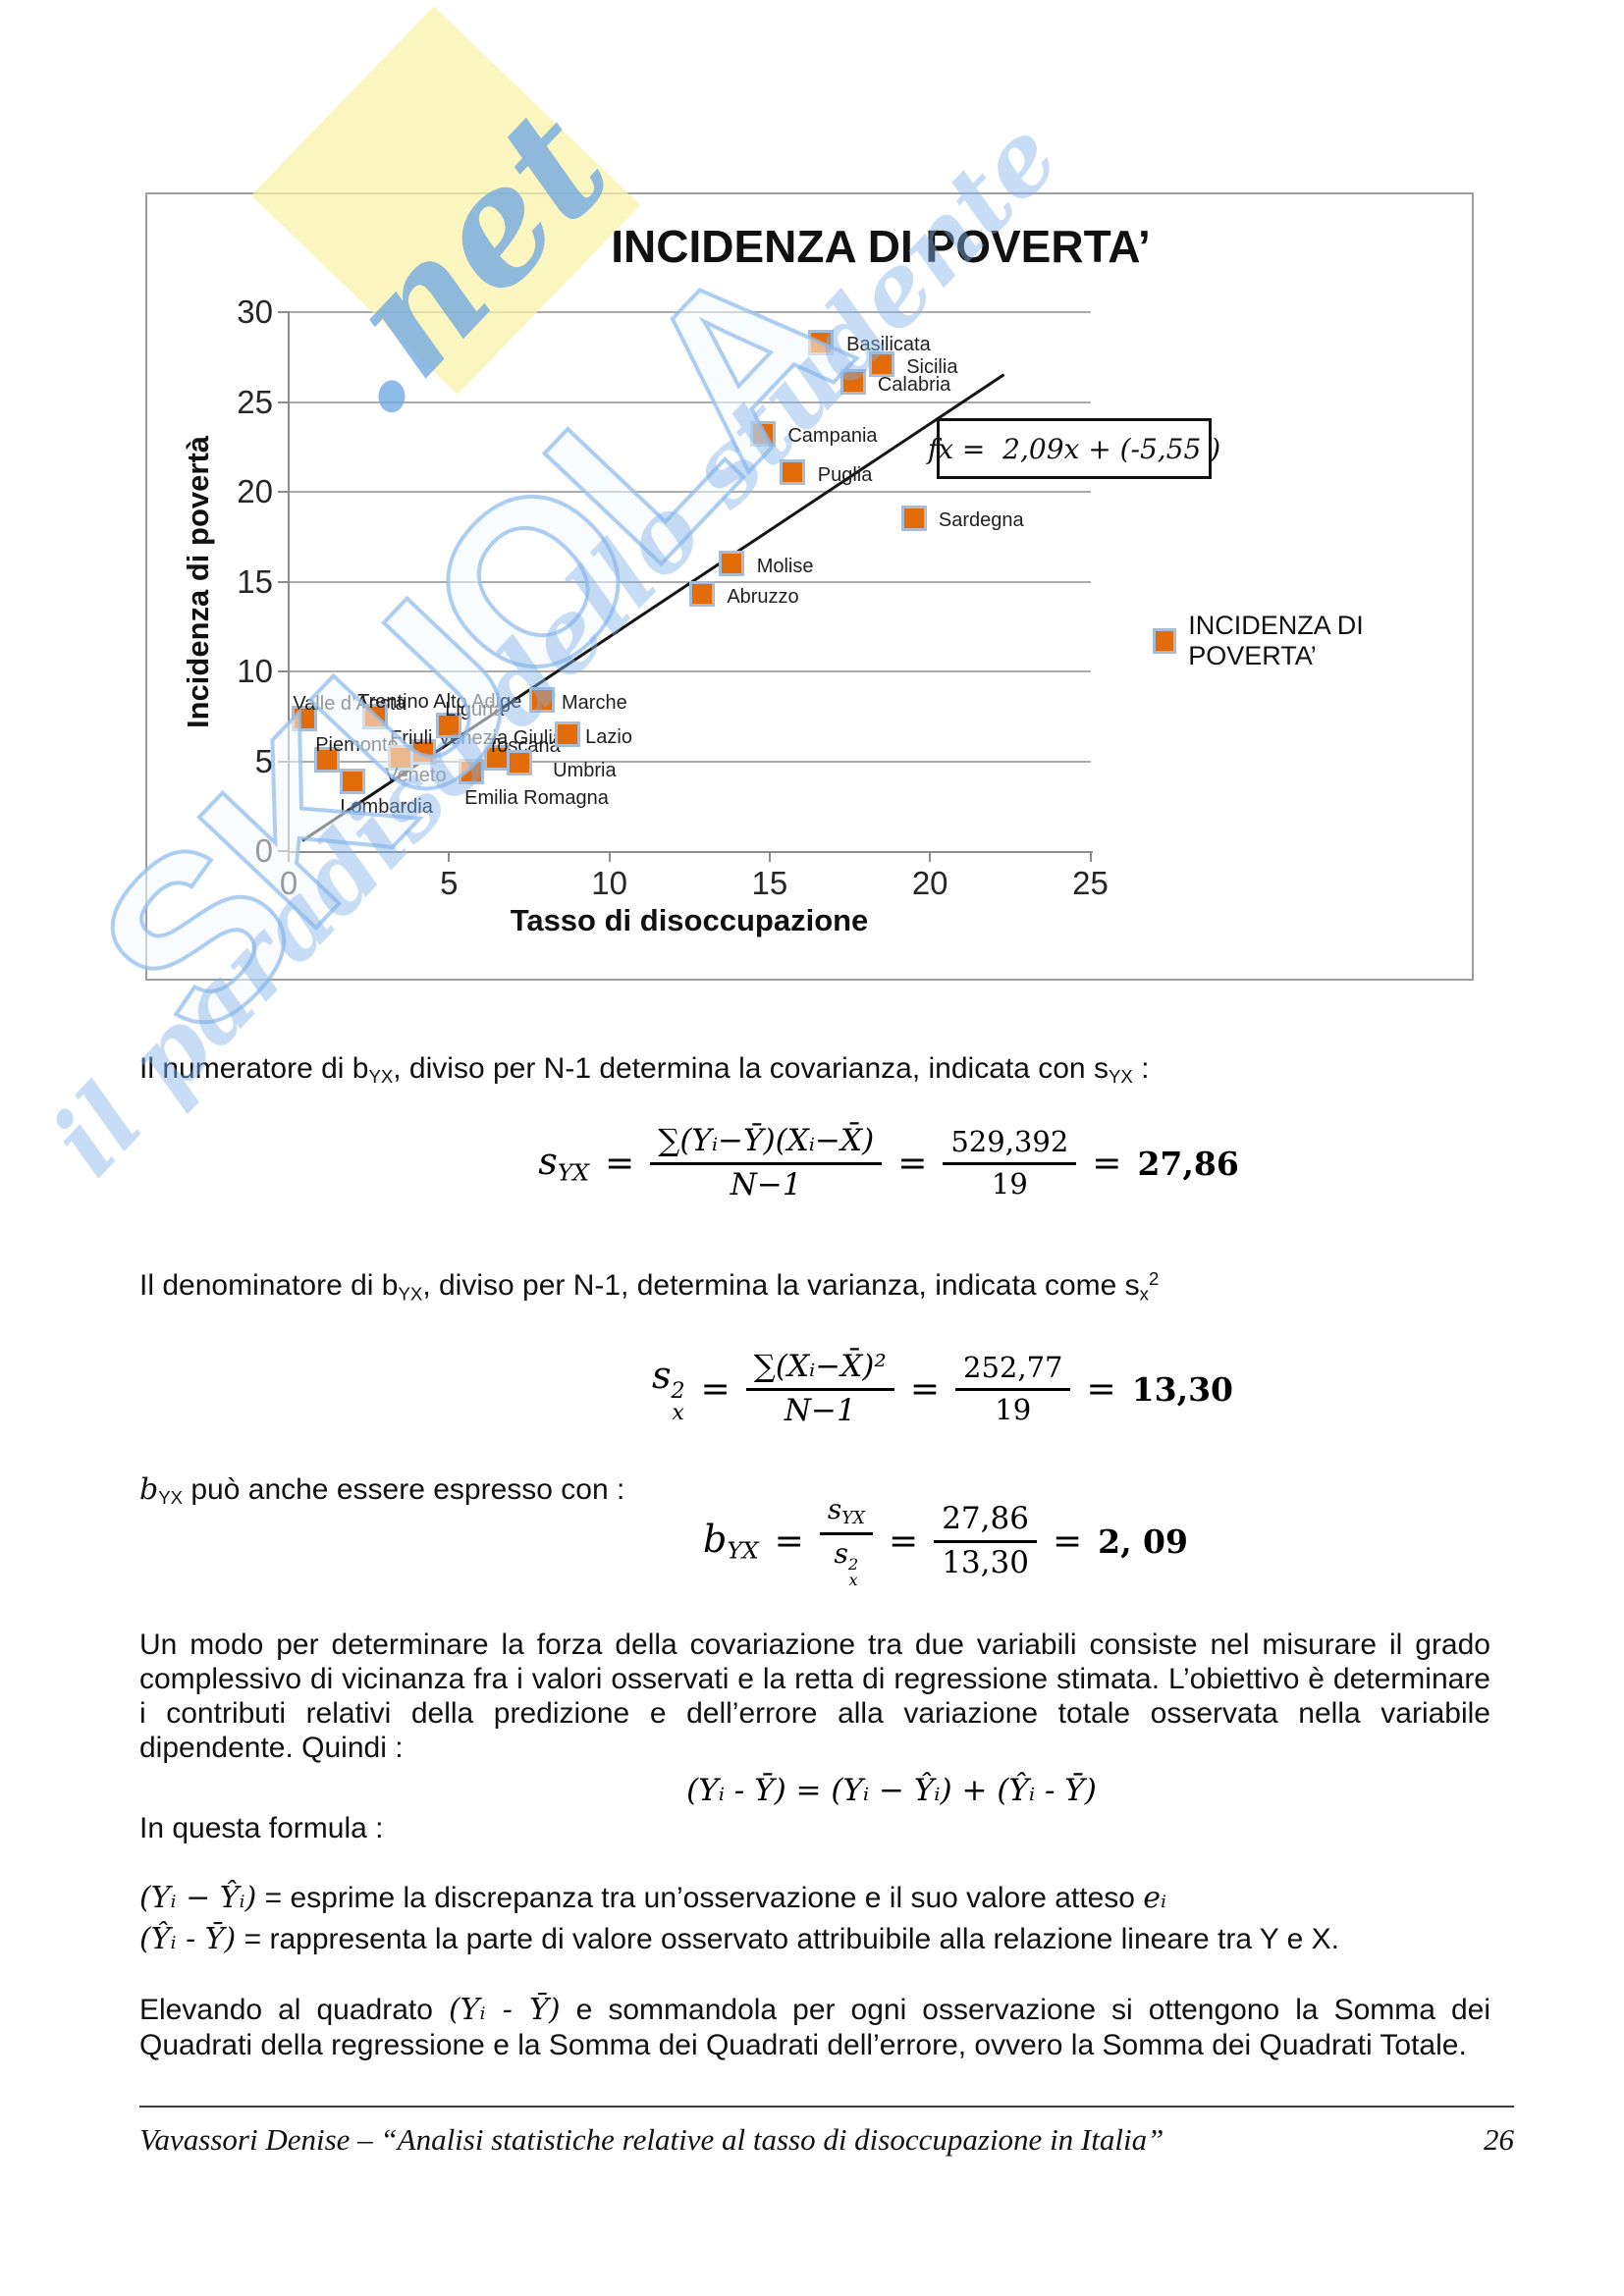 The height and width of the screenshot is (2296, 1624). What do you see at coordinates (940, 448) in the screenshot?
I see `equation-fx: fx` at bounding box center [940, 448].